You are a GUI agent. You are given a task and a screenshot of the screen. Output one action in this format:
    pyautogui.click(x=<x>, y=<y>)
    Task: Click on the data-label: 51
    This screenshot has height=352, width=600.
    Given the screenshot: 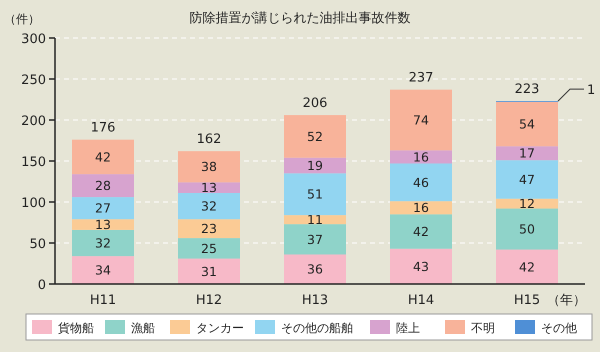 What is the action you would take?
    pyautogui.click(x=315, y=194)
    